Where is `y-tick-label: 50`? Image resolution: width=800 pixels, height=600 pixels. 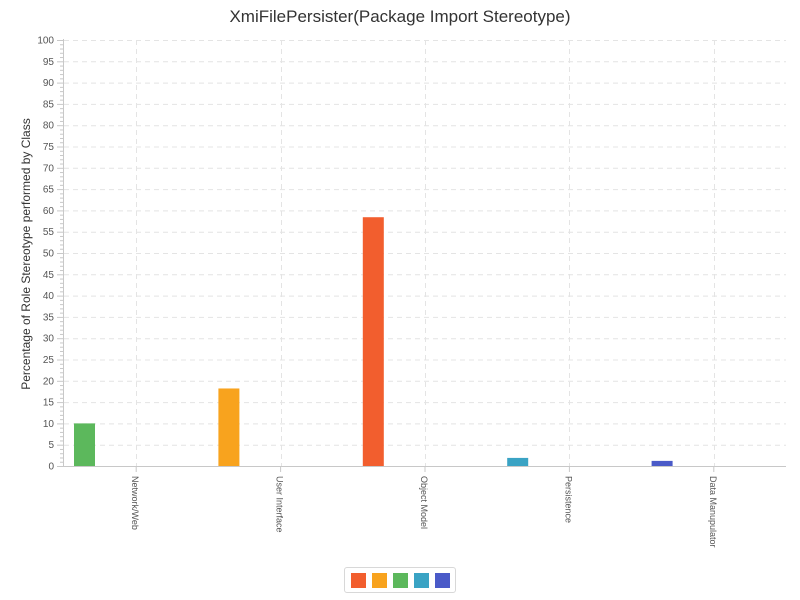 y-tick-label: 50 is located at coordinates (49, 254).